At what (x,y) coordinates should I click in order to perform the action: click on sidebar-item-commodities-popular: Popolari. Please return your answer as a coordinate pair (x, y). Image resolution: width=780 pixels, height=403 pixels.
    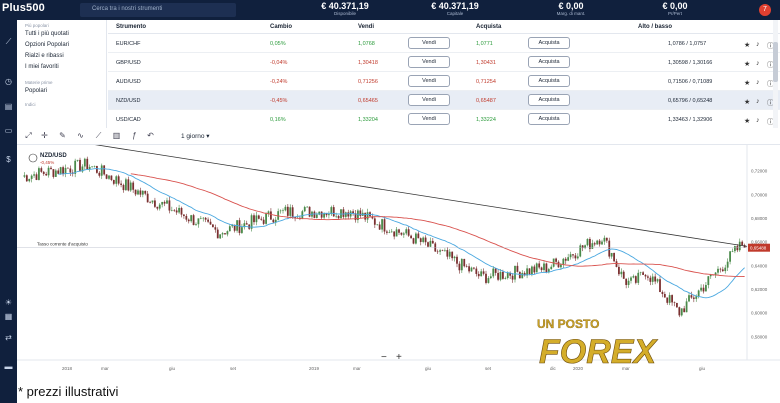
    Looking at the image, I should click on (36, 91).